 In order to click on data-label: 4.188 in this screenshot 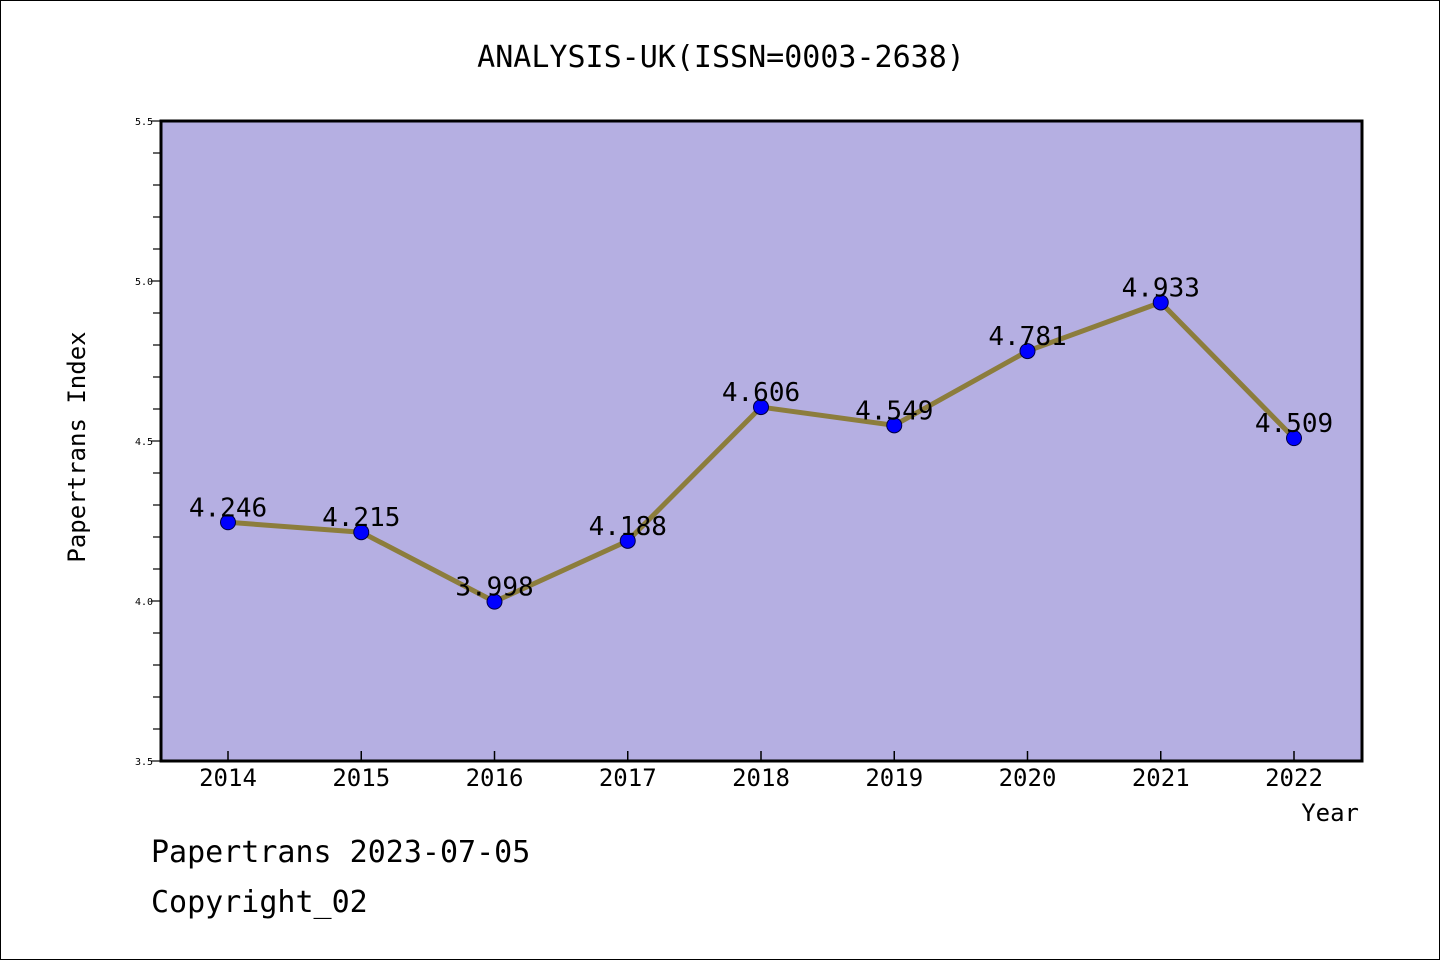, I will do `click(628, 527)`.